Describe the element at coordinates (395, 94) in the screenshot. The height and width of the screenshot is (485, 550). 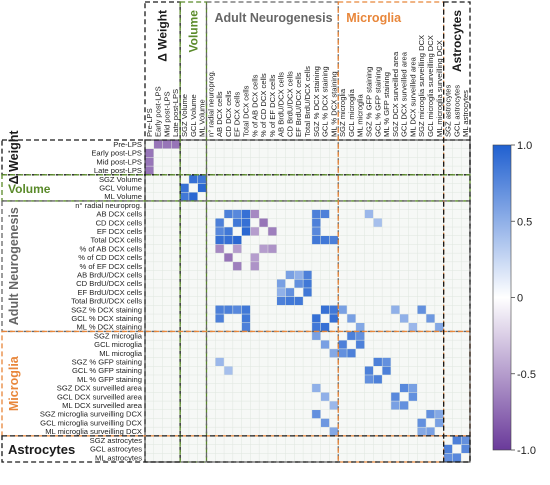
I see `column-label: SGZ DCX surveilled area` at that location.